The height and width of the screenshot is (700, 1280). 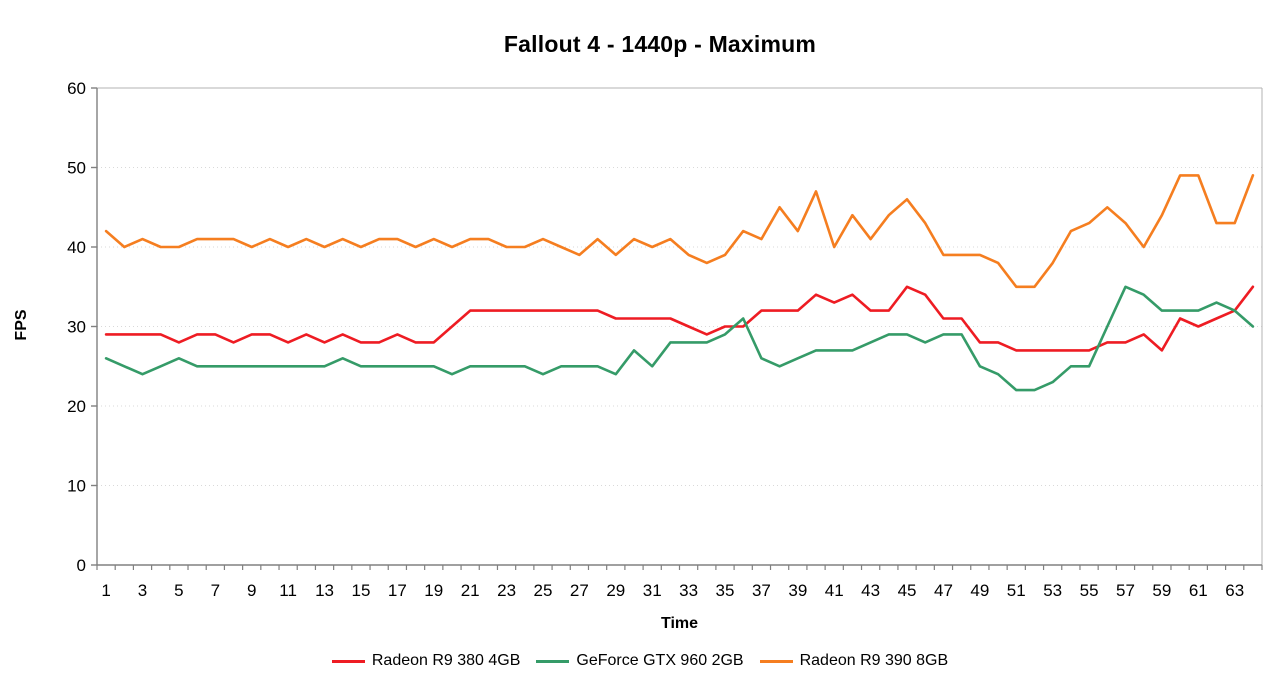 What do you see at coordinates (870, 590) in the screenshot?
I see `x-tick-label: 43` at bounding box center [870, 590].